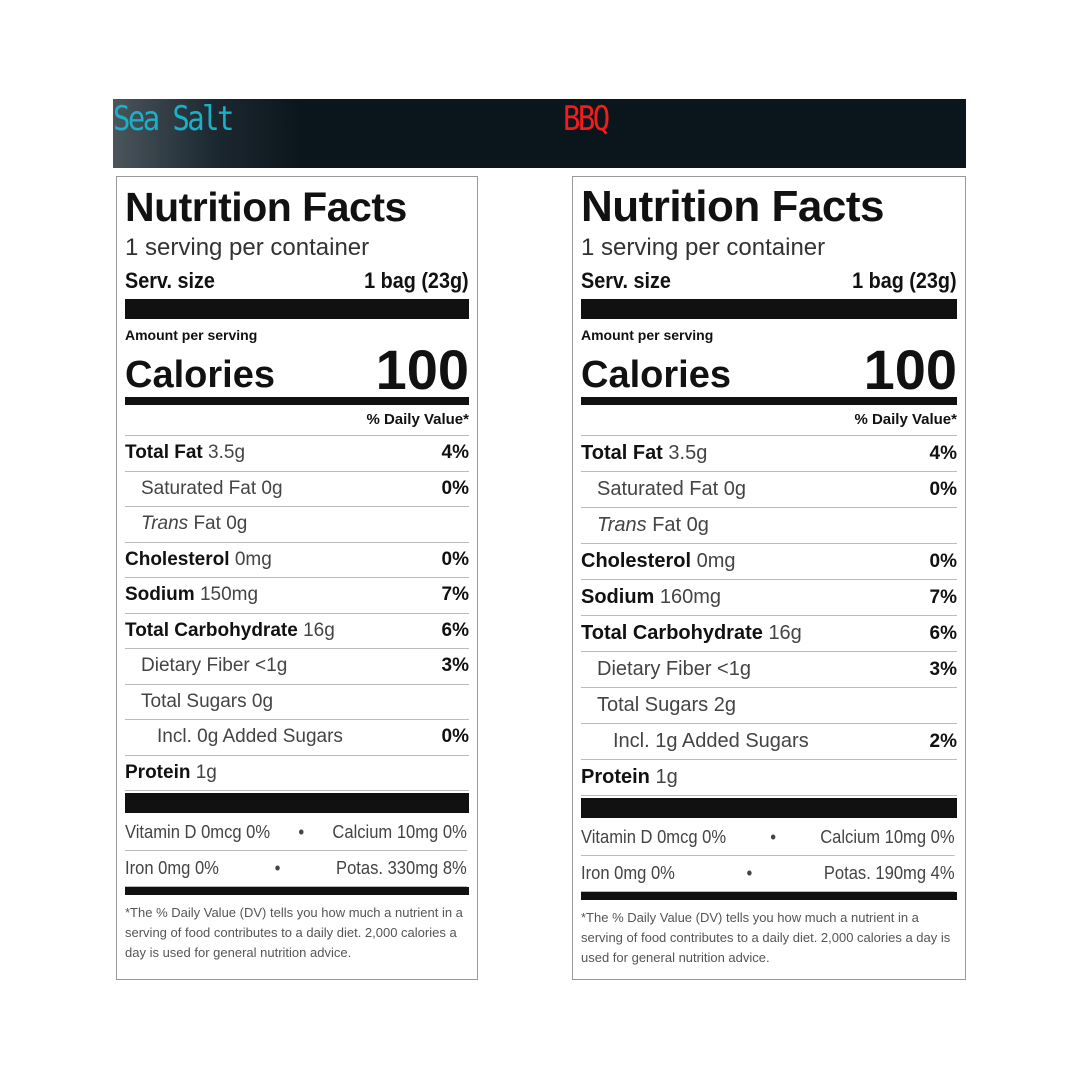 The image size is (1080, 1080). I want to click on nutrient-amount: 0mg, so click(716, 561).